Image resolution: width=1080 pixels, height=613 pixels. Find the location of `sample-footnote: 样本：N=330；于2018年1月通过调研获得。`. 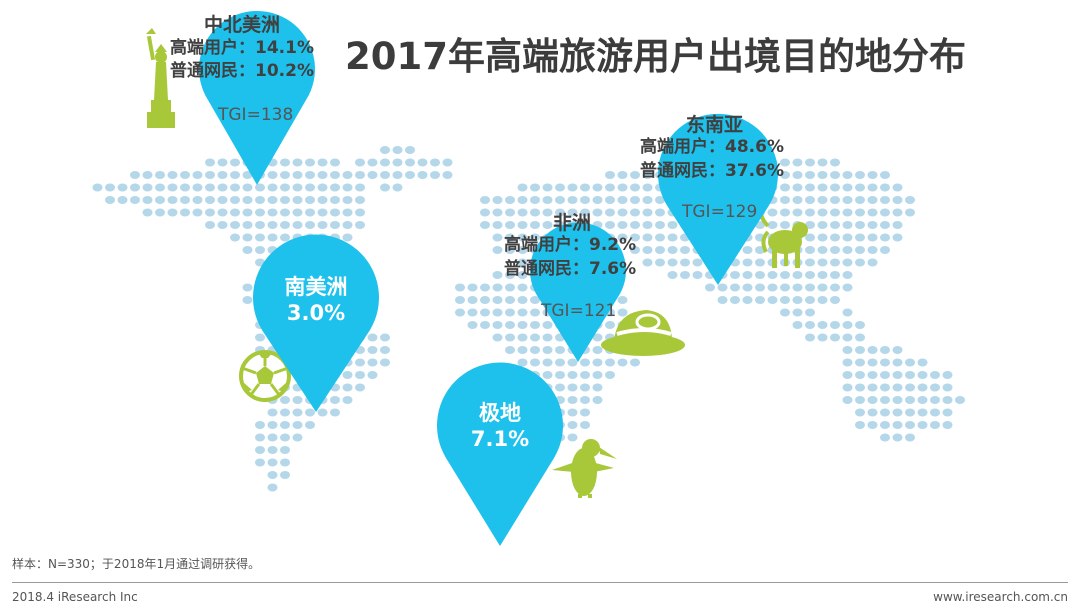

sample-footnote: 样本：N=330；于2018年1月通过调研获得。 is located at coordinates (136, 564).